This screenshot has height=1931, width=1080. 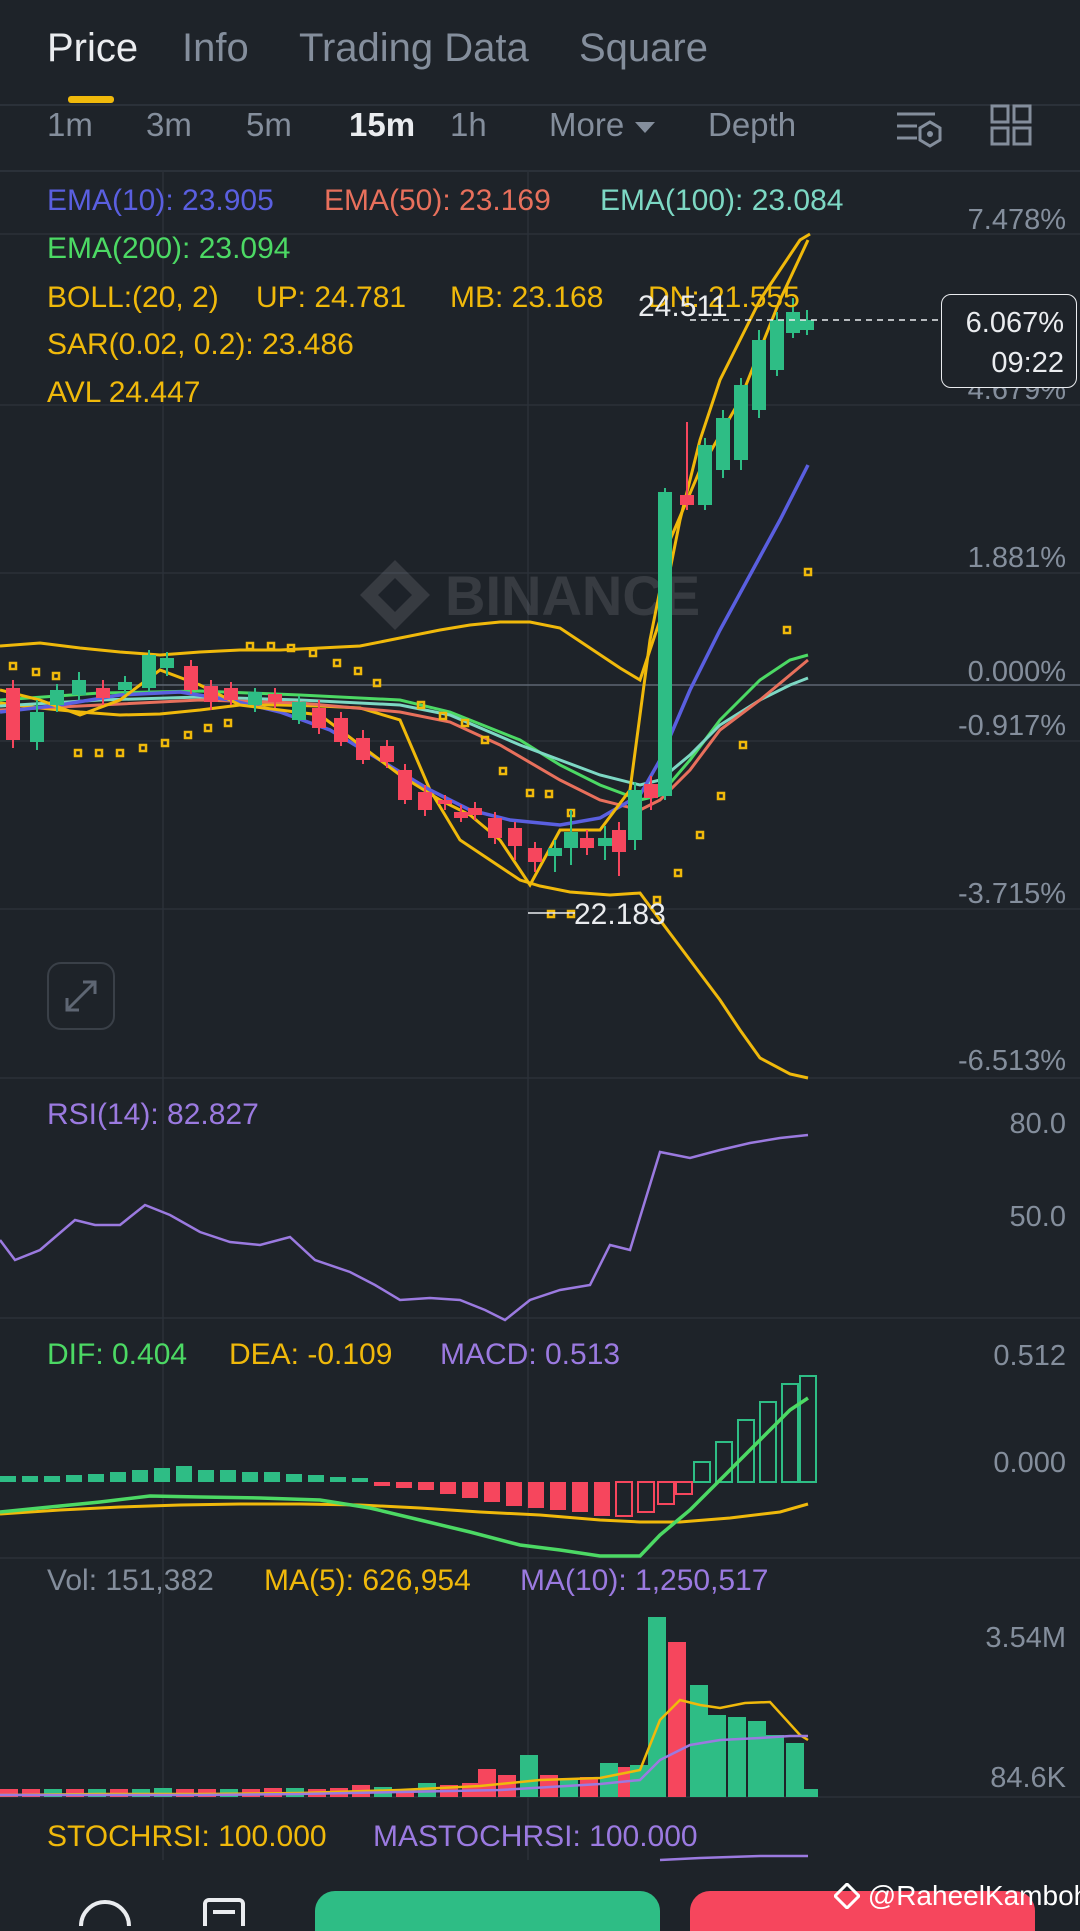 What do you see at coordinates (382, 124) in the screenshot?
I see `interval-15m: 15m` at bounding box center [382, 124].